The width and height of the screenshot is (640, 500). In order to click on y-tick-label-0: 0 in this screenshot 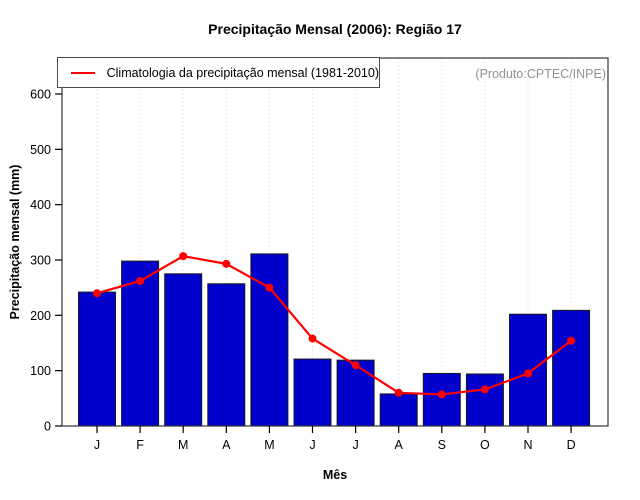, I will do `click(47, 427)`.